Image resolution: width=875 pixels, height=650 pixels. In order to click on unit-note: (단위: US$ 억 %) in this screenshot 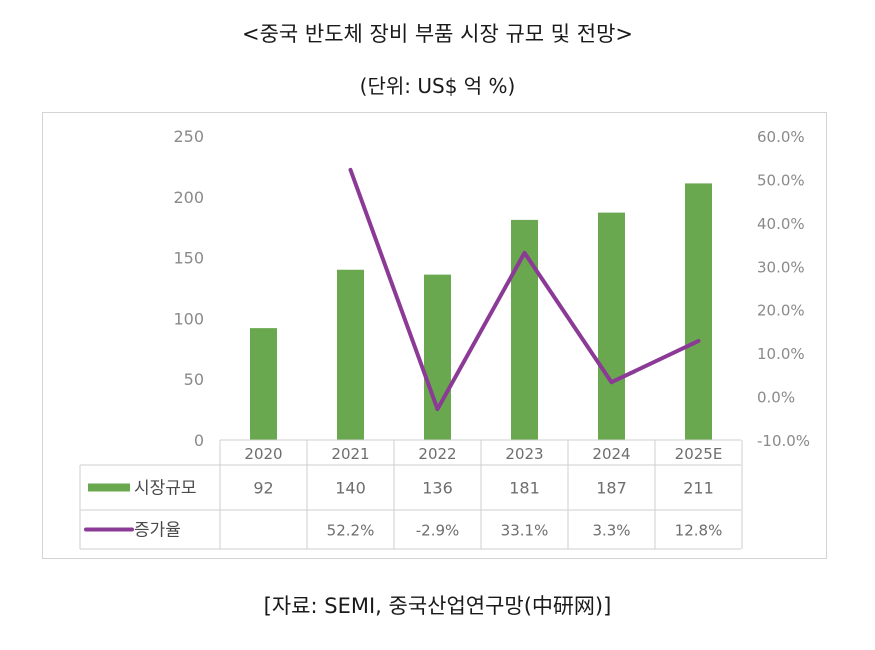, I will do `click(437, 86)`.